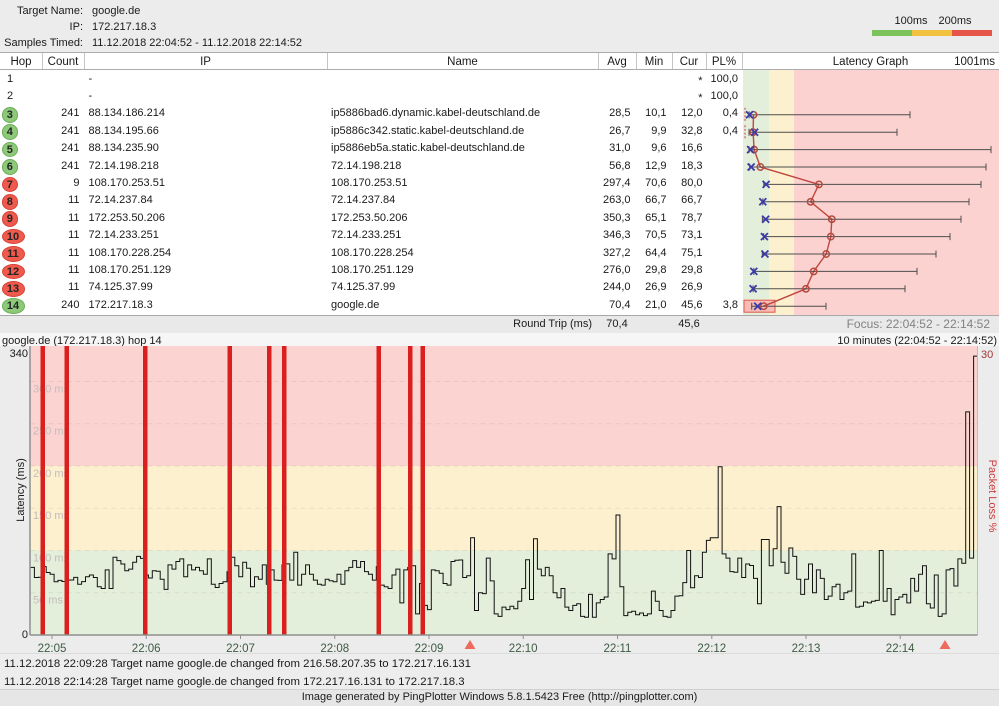 Image resolution: width=999 pixels, height=706 pixels. I want to click on svg-text: 22:13, so click(806, 649).